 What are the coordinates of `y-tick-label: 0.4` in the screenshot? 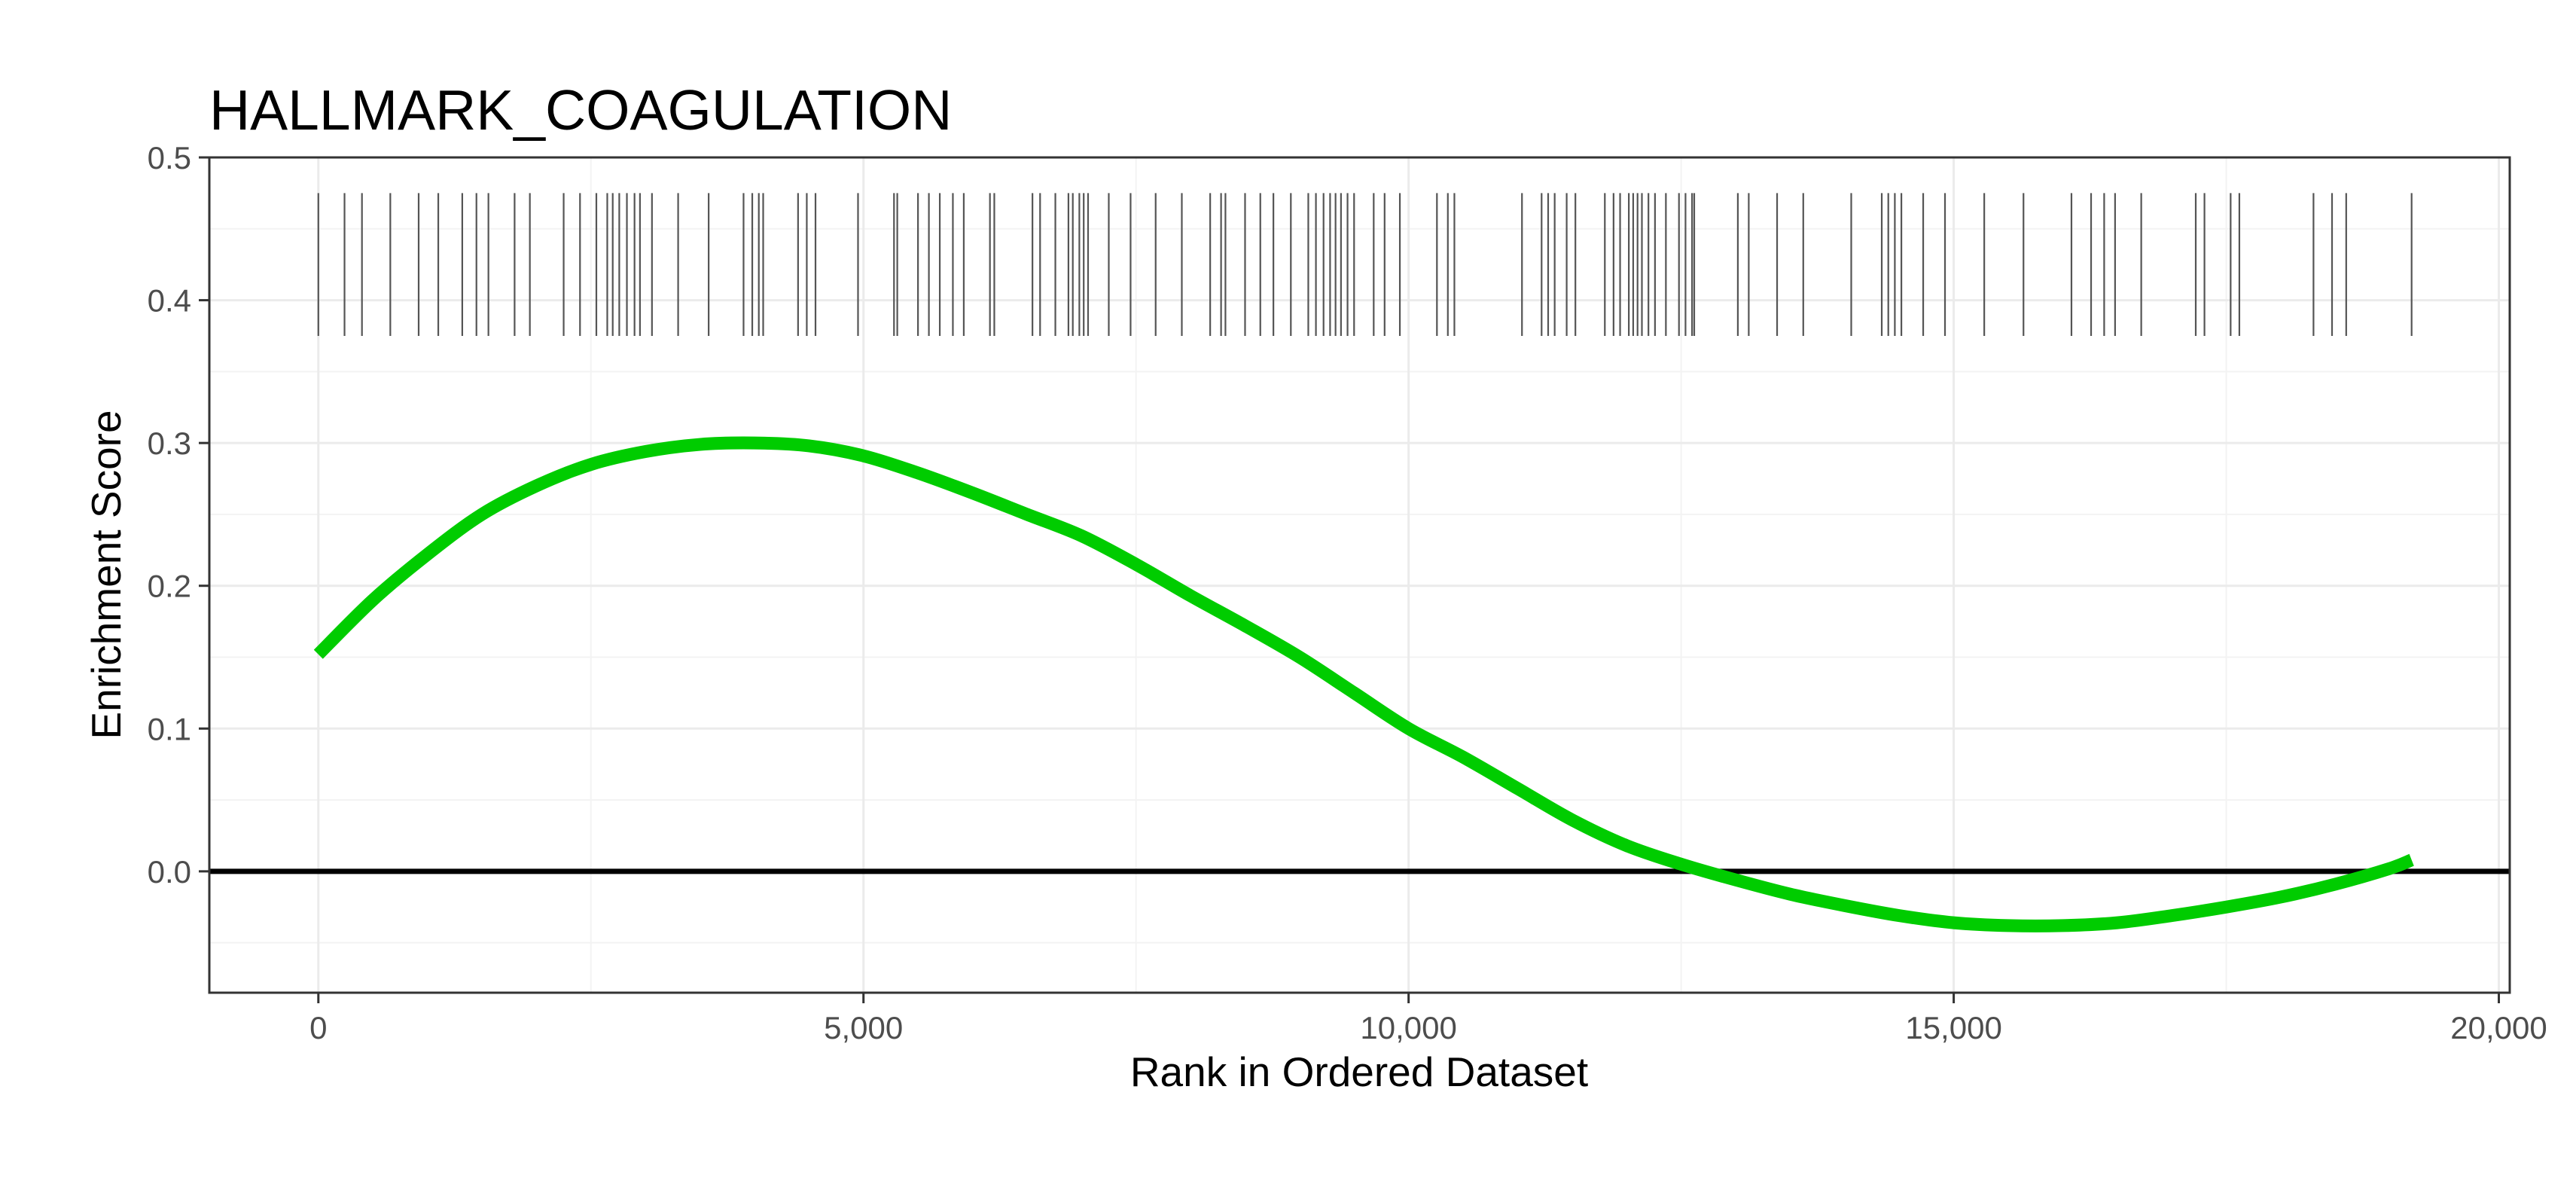 It's located at (169, 301).